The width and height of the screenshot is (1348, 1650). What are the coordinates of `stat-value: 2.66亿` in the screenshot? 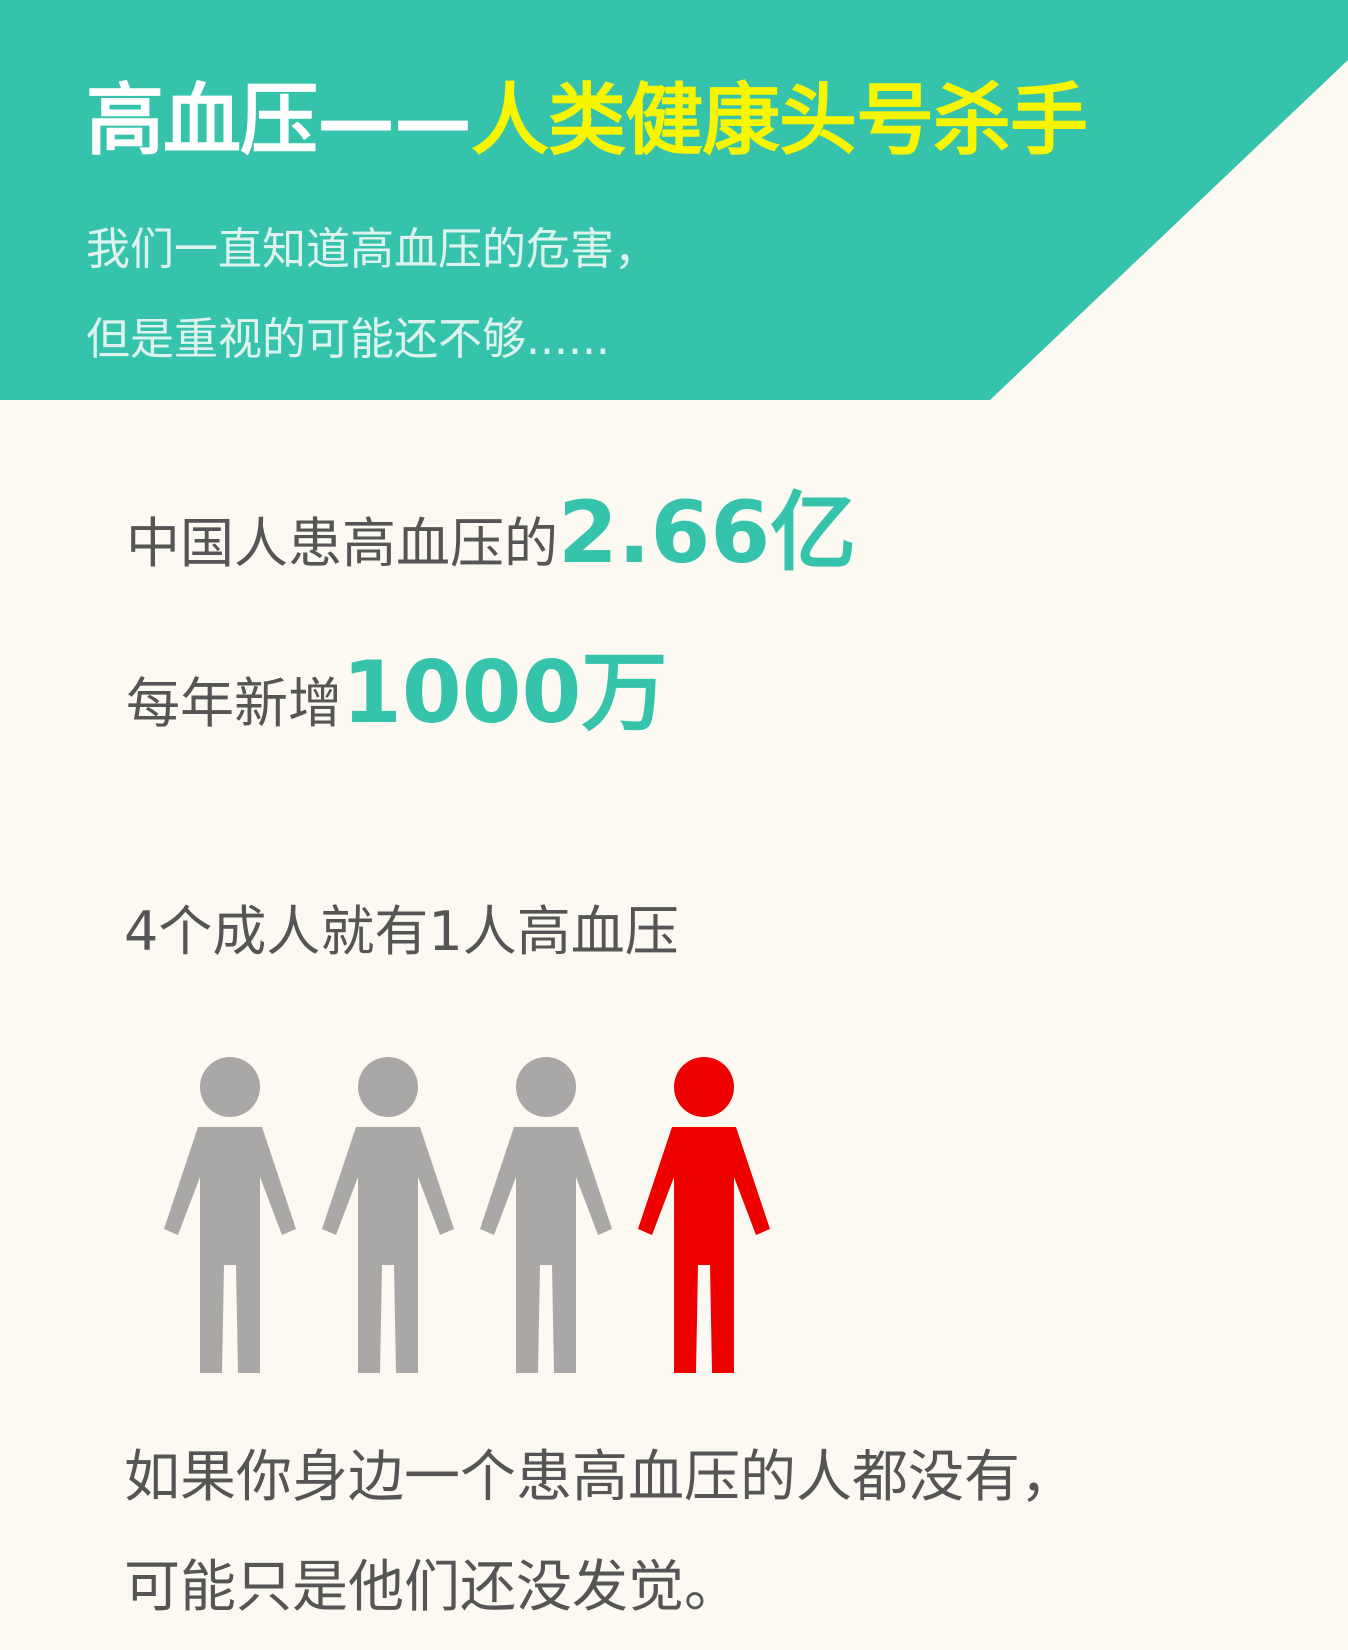 It's located at (707, 533).